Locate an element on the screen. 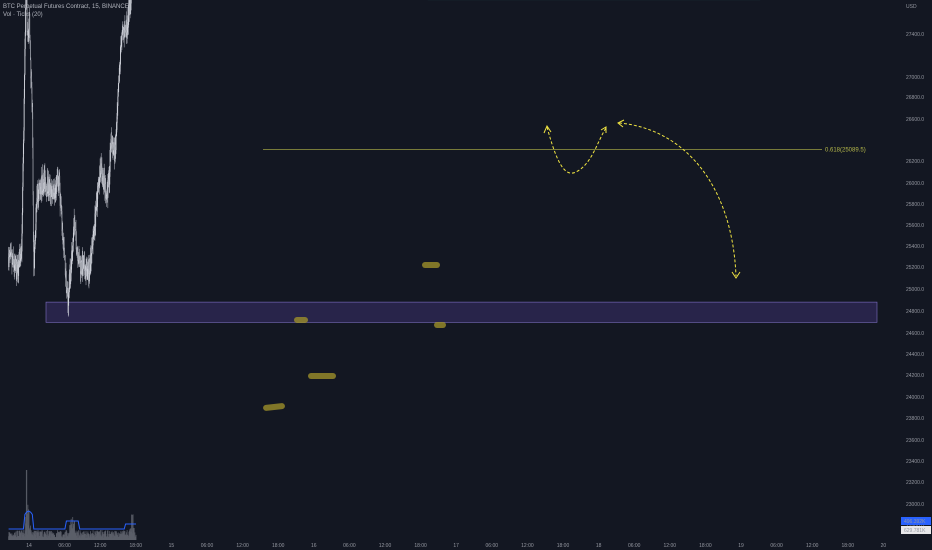 The image size is (932, 550). time-tick-label: 18:00 is located at coordinates (848, 546).